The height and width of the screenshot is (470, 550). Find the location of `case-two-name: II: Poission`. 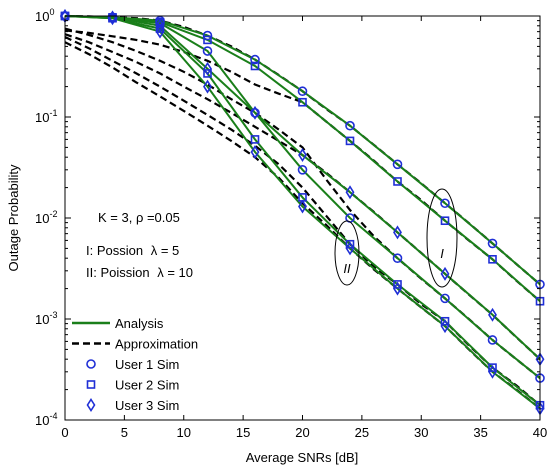

case-two-name: II: Poission is located at coordinates (118, 272).